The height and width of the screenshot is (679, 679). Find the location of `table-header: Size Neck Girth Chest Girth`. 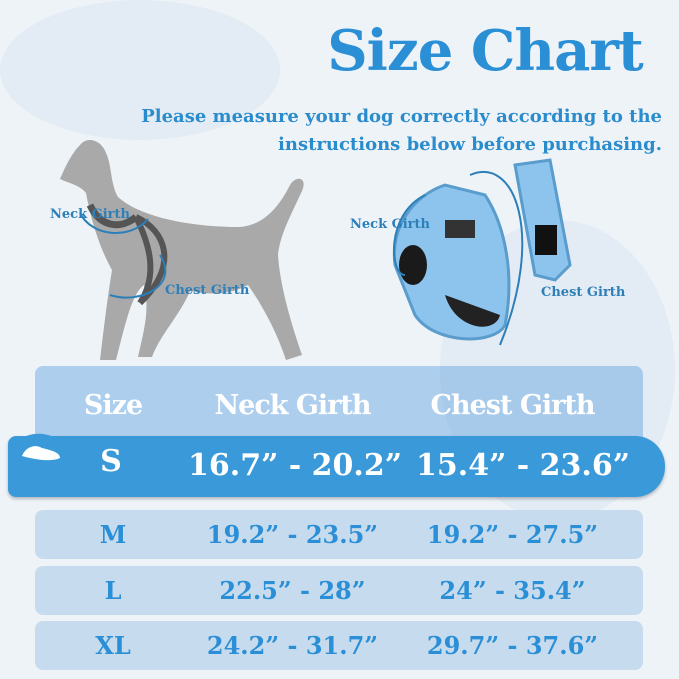

table-header: Size Neck Girth Chest Girth is located at coordinates (339, 405).